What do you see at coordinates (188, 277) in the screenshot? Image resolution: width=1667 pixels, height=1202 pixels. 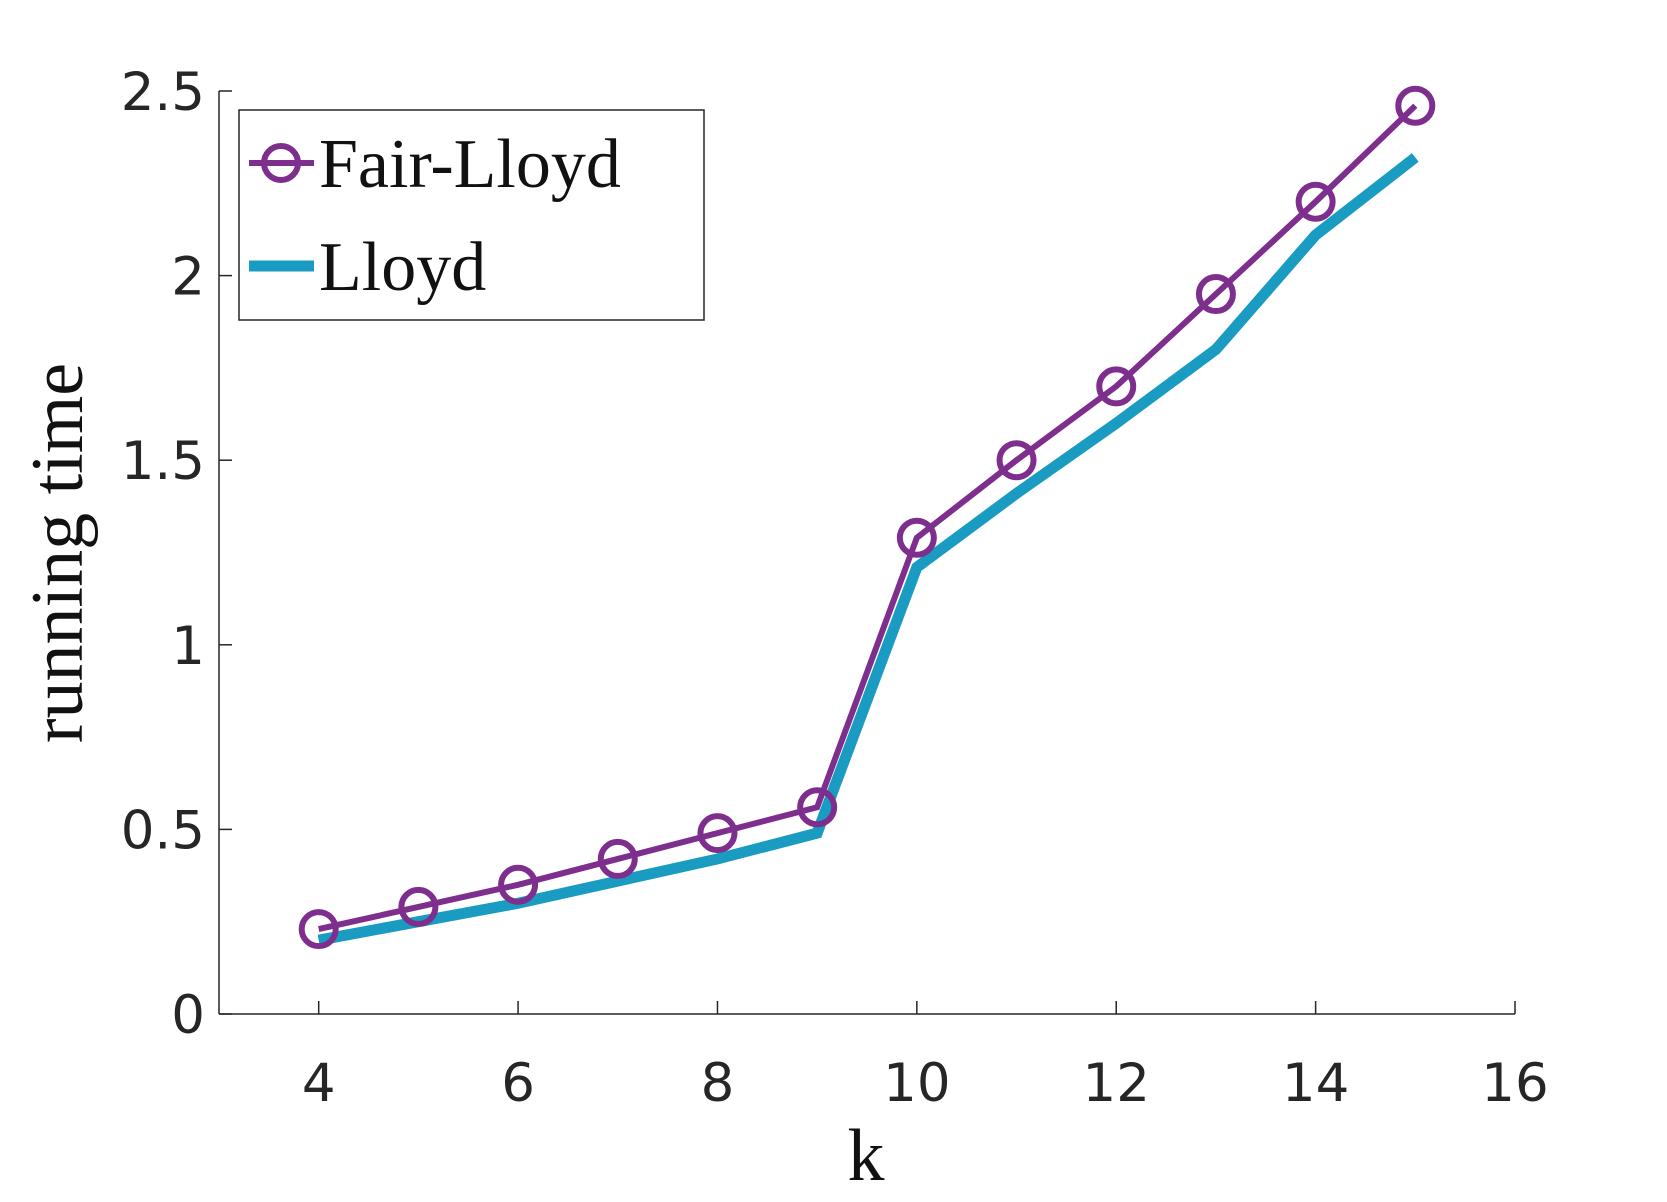 I see `y-tick-label: 2` at bounding box center [188, 277].